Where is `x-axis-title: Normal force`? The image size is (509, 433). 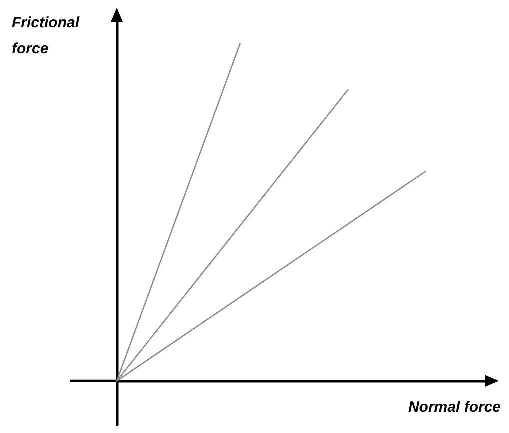
x-axis-title: Normal force is located at coordinates (455, 407).